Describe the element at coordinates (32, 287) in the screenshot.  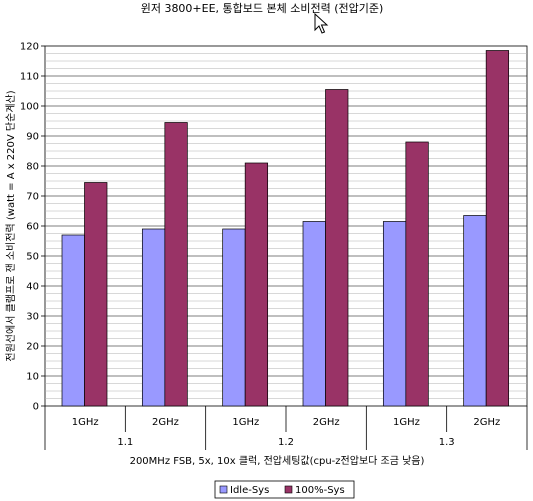
I see `y-tick-label: 40` at that location.